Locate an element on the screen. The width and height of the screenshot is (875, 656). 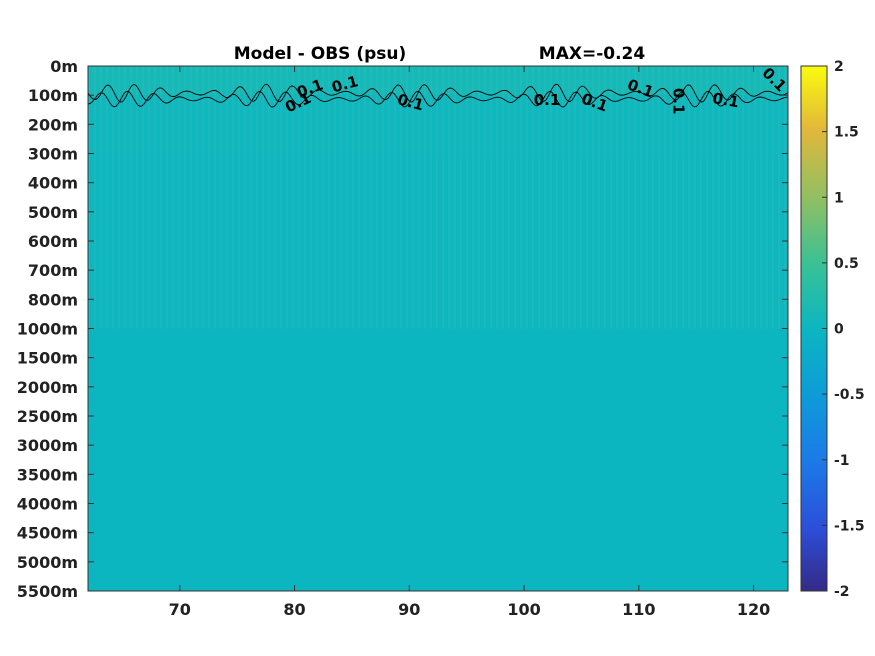
colorbar-tick-label: 1 is located at coordinates (839, 198).